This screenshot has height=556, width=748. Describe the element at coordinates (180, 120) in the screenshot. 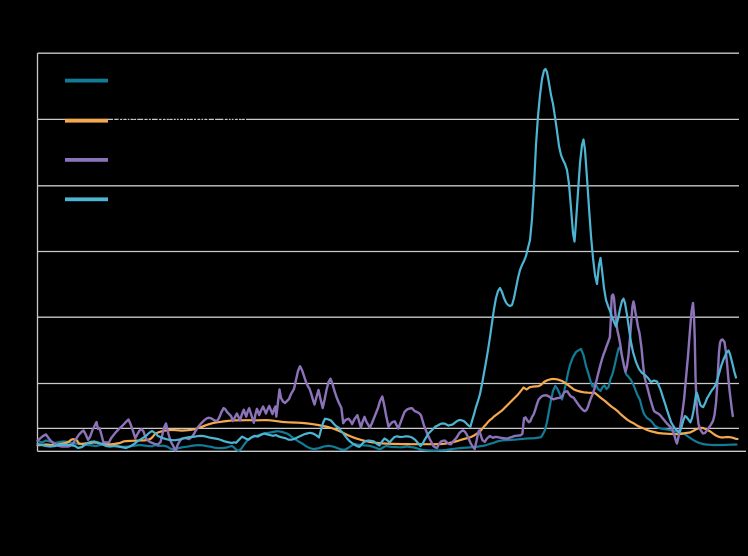

I see `svg-text: Rest of mainland China` at that location.